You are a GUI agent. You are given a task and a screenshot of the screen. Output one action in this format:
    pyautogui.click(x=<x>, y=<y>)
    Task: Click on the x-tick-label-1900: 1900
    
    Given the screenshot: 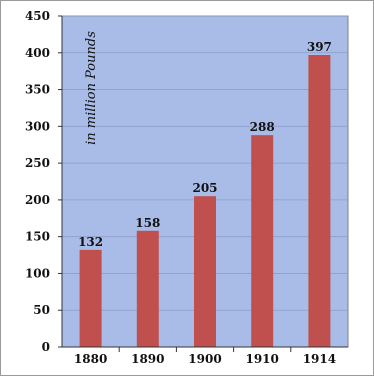 What is the action you would take?
    pyautogui.click(x=204, y=359)
    